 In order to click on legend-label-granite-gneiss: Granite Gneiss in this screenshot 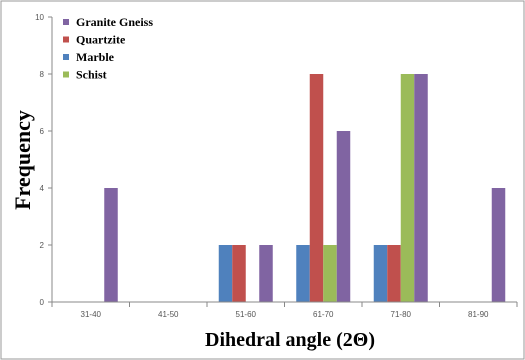, I will do `click(114, 22)`.